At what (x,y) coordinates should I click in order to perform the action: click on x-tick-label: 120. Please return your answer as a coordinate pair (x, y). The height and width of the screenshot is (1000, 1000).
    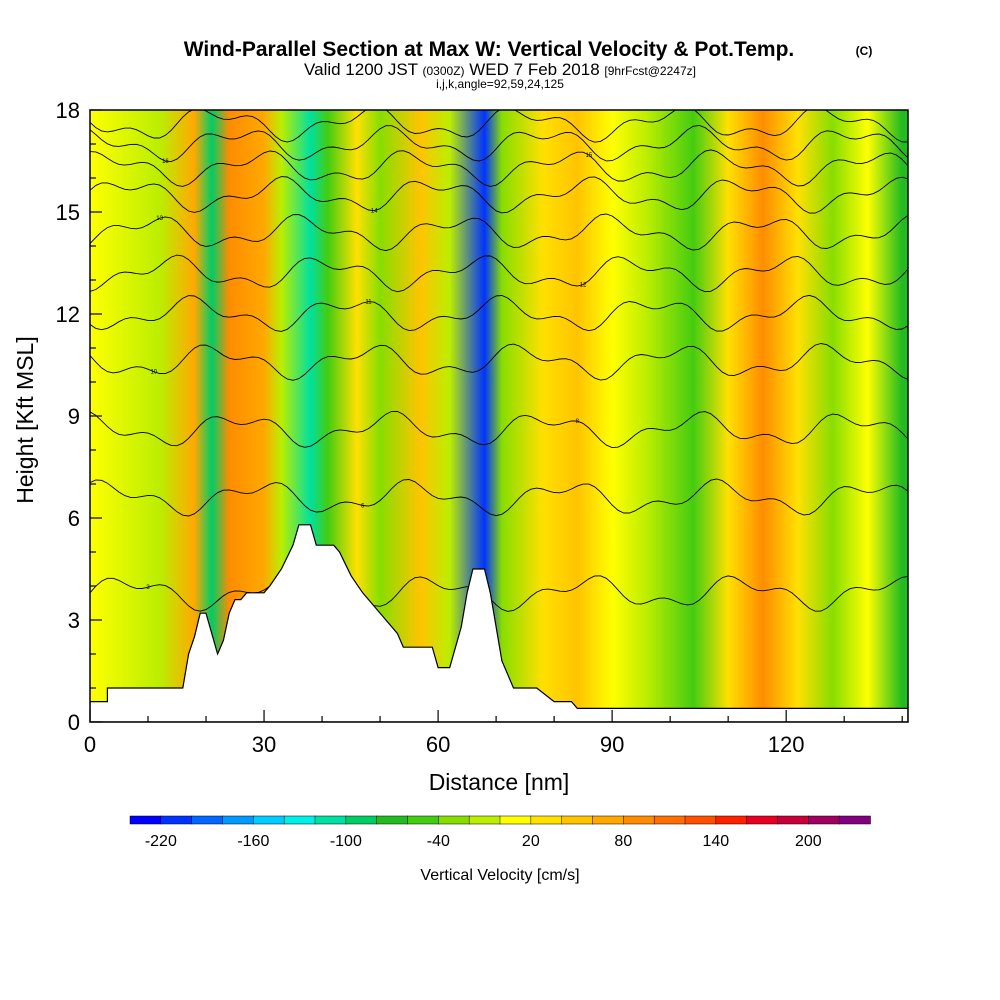
    Looking at the image, I should click on (786, 744).